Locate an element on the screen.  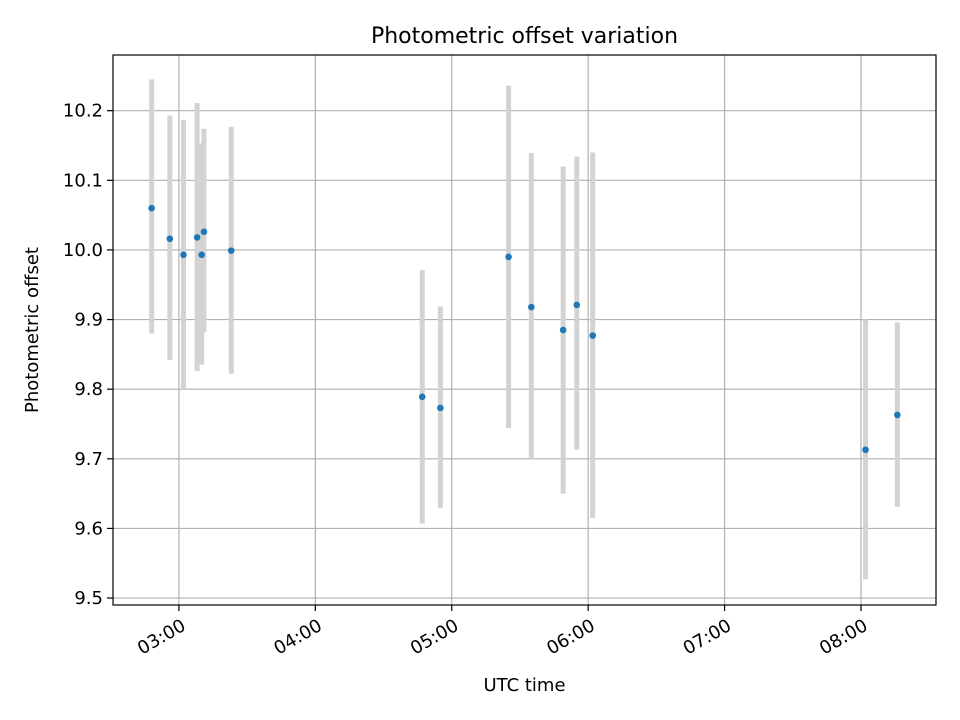
y-tick-label: 10.0 is located at coordinates (83, 250).